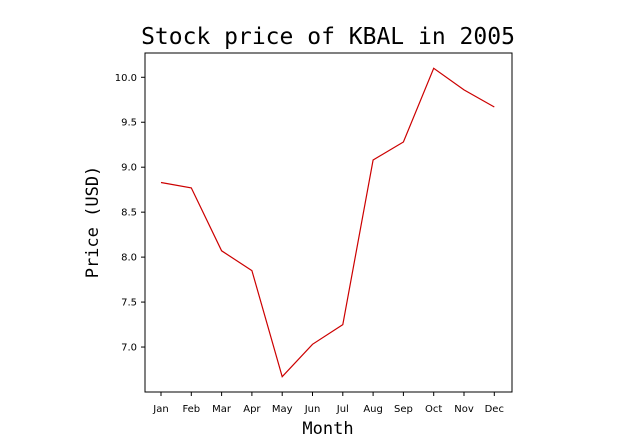 The image size is (640, 440). What do you see at coordinates (433, 409) in the screenshot?
I see `x-tick-label: Oct` at bounding box center [433, 409].